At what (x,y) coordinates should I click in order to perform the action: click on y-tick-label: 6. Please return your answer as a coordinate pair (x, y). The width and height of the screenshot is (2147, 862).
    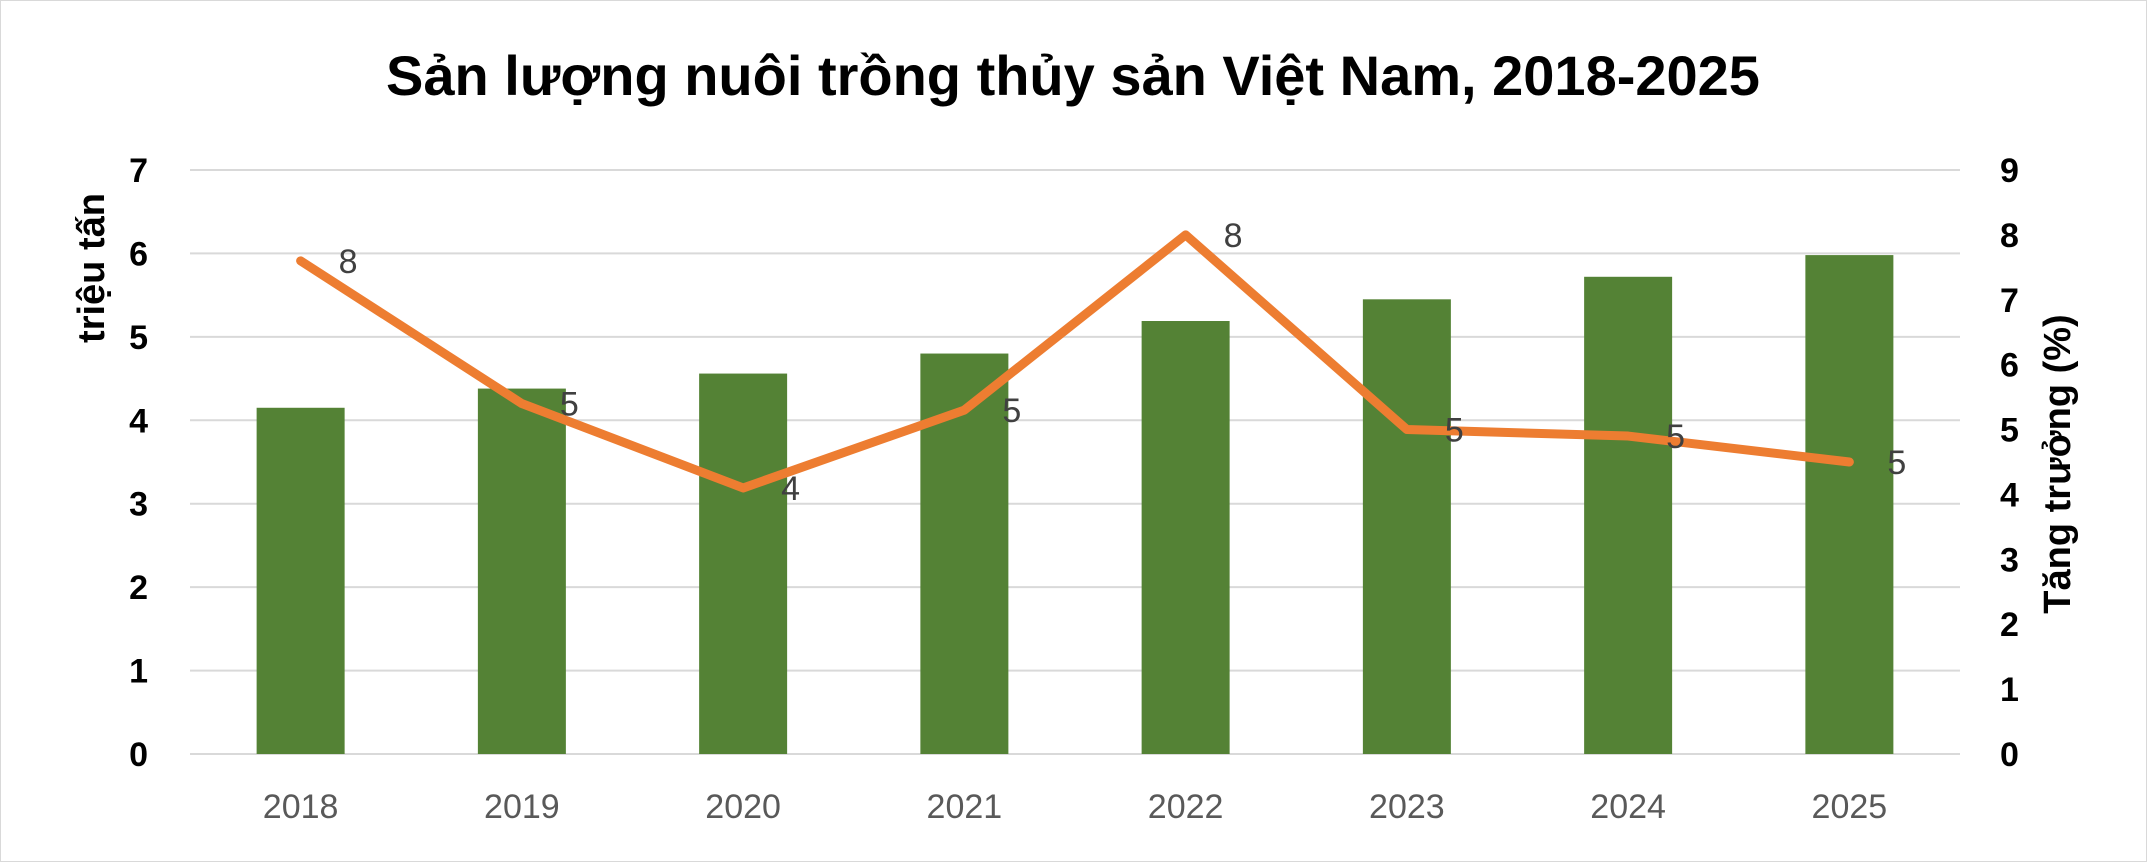
    Looking at the image, I should click on (138, 254).